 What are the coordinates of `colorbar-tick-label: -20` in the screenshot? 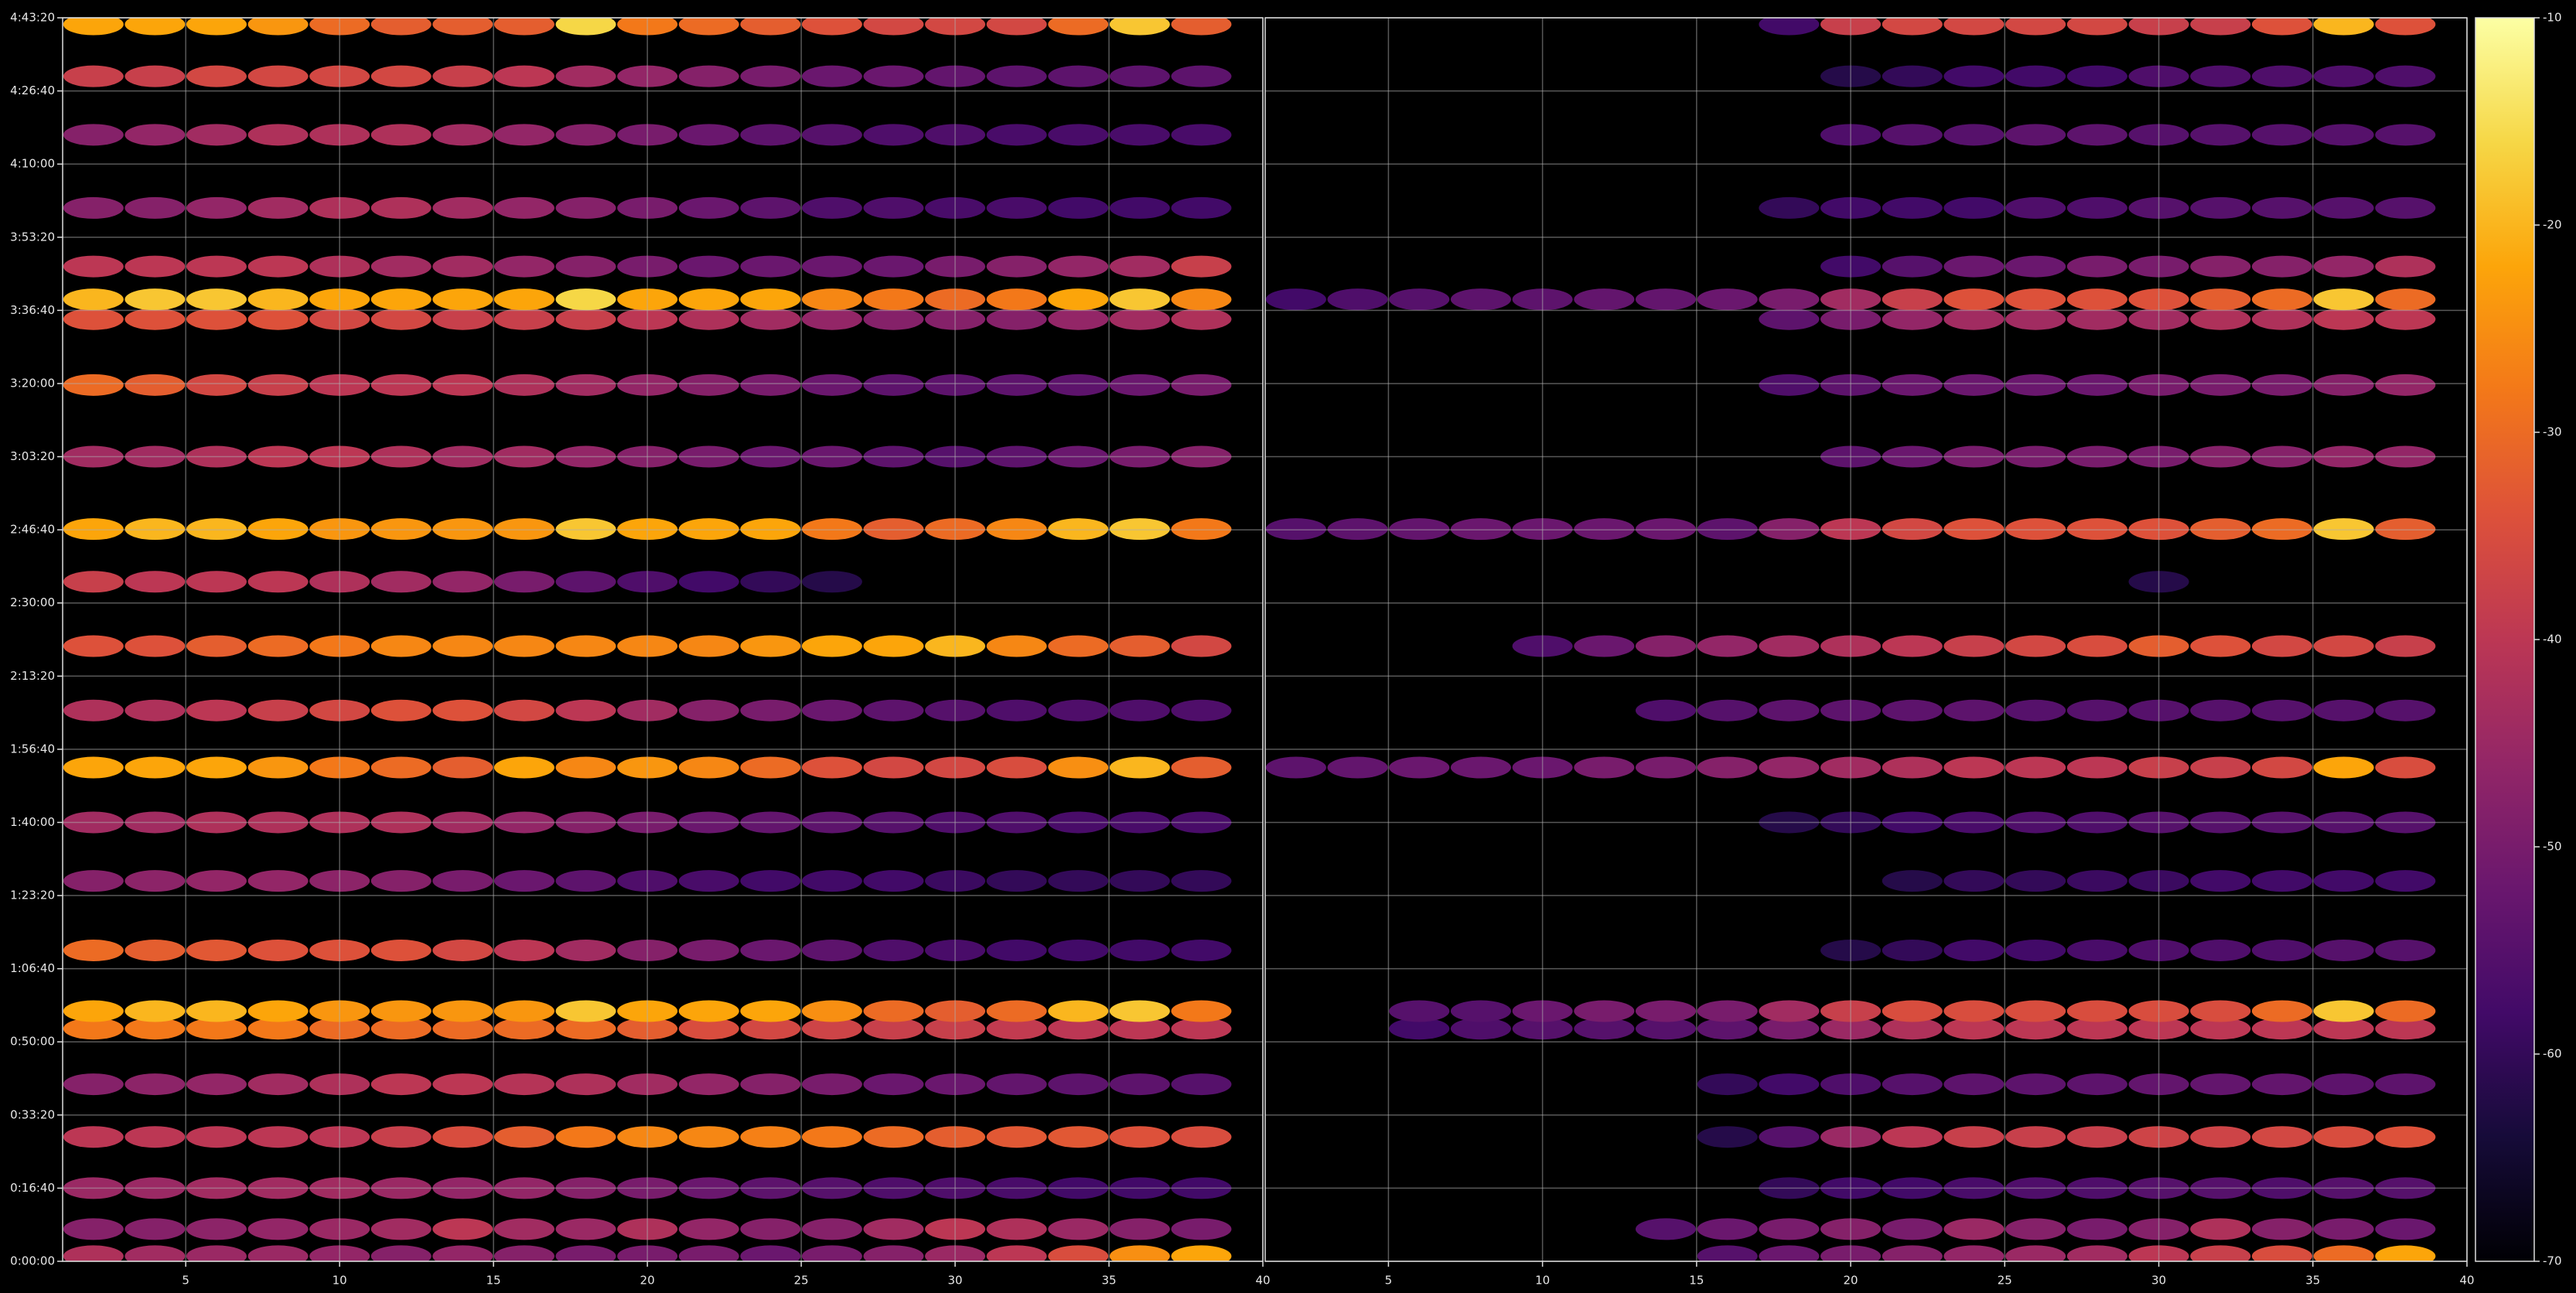 It's located at (2552, 225).